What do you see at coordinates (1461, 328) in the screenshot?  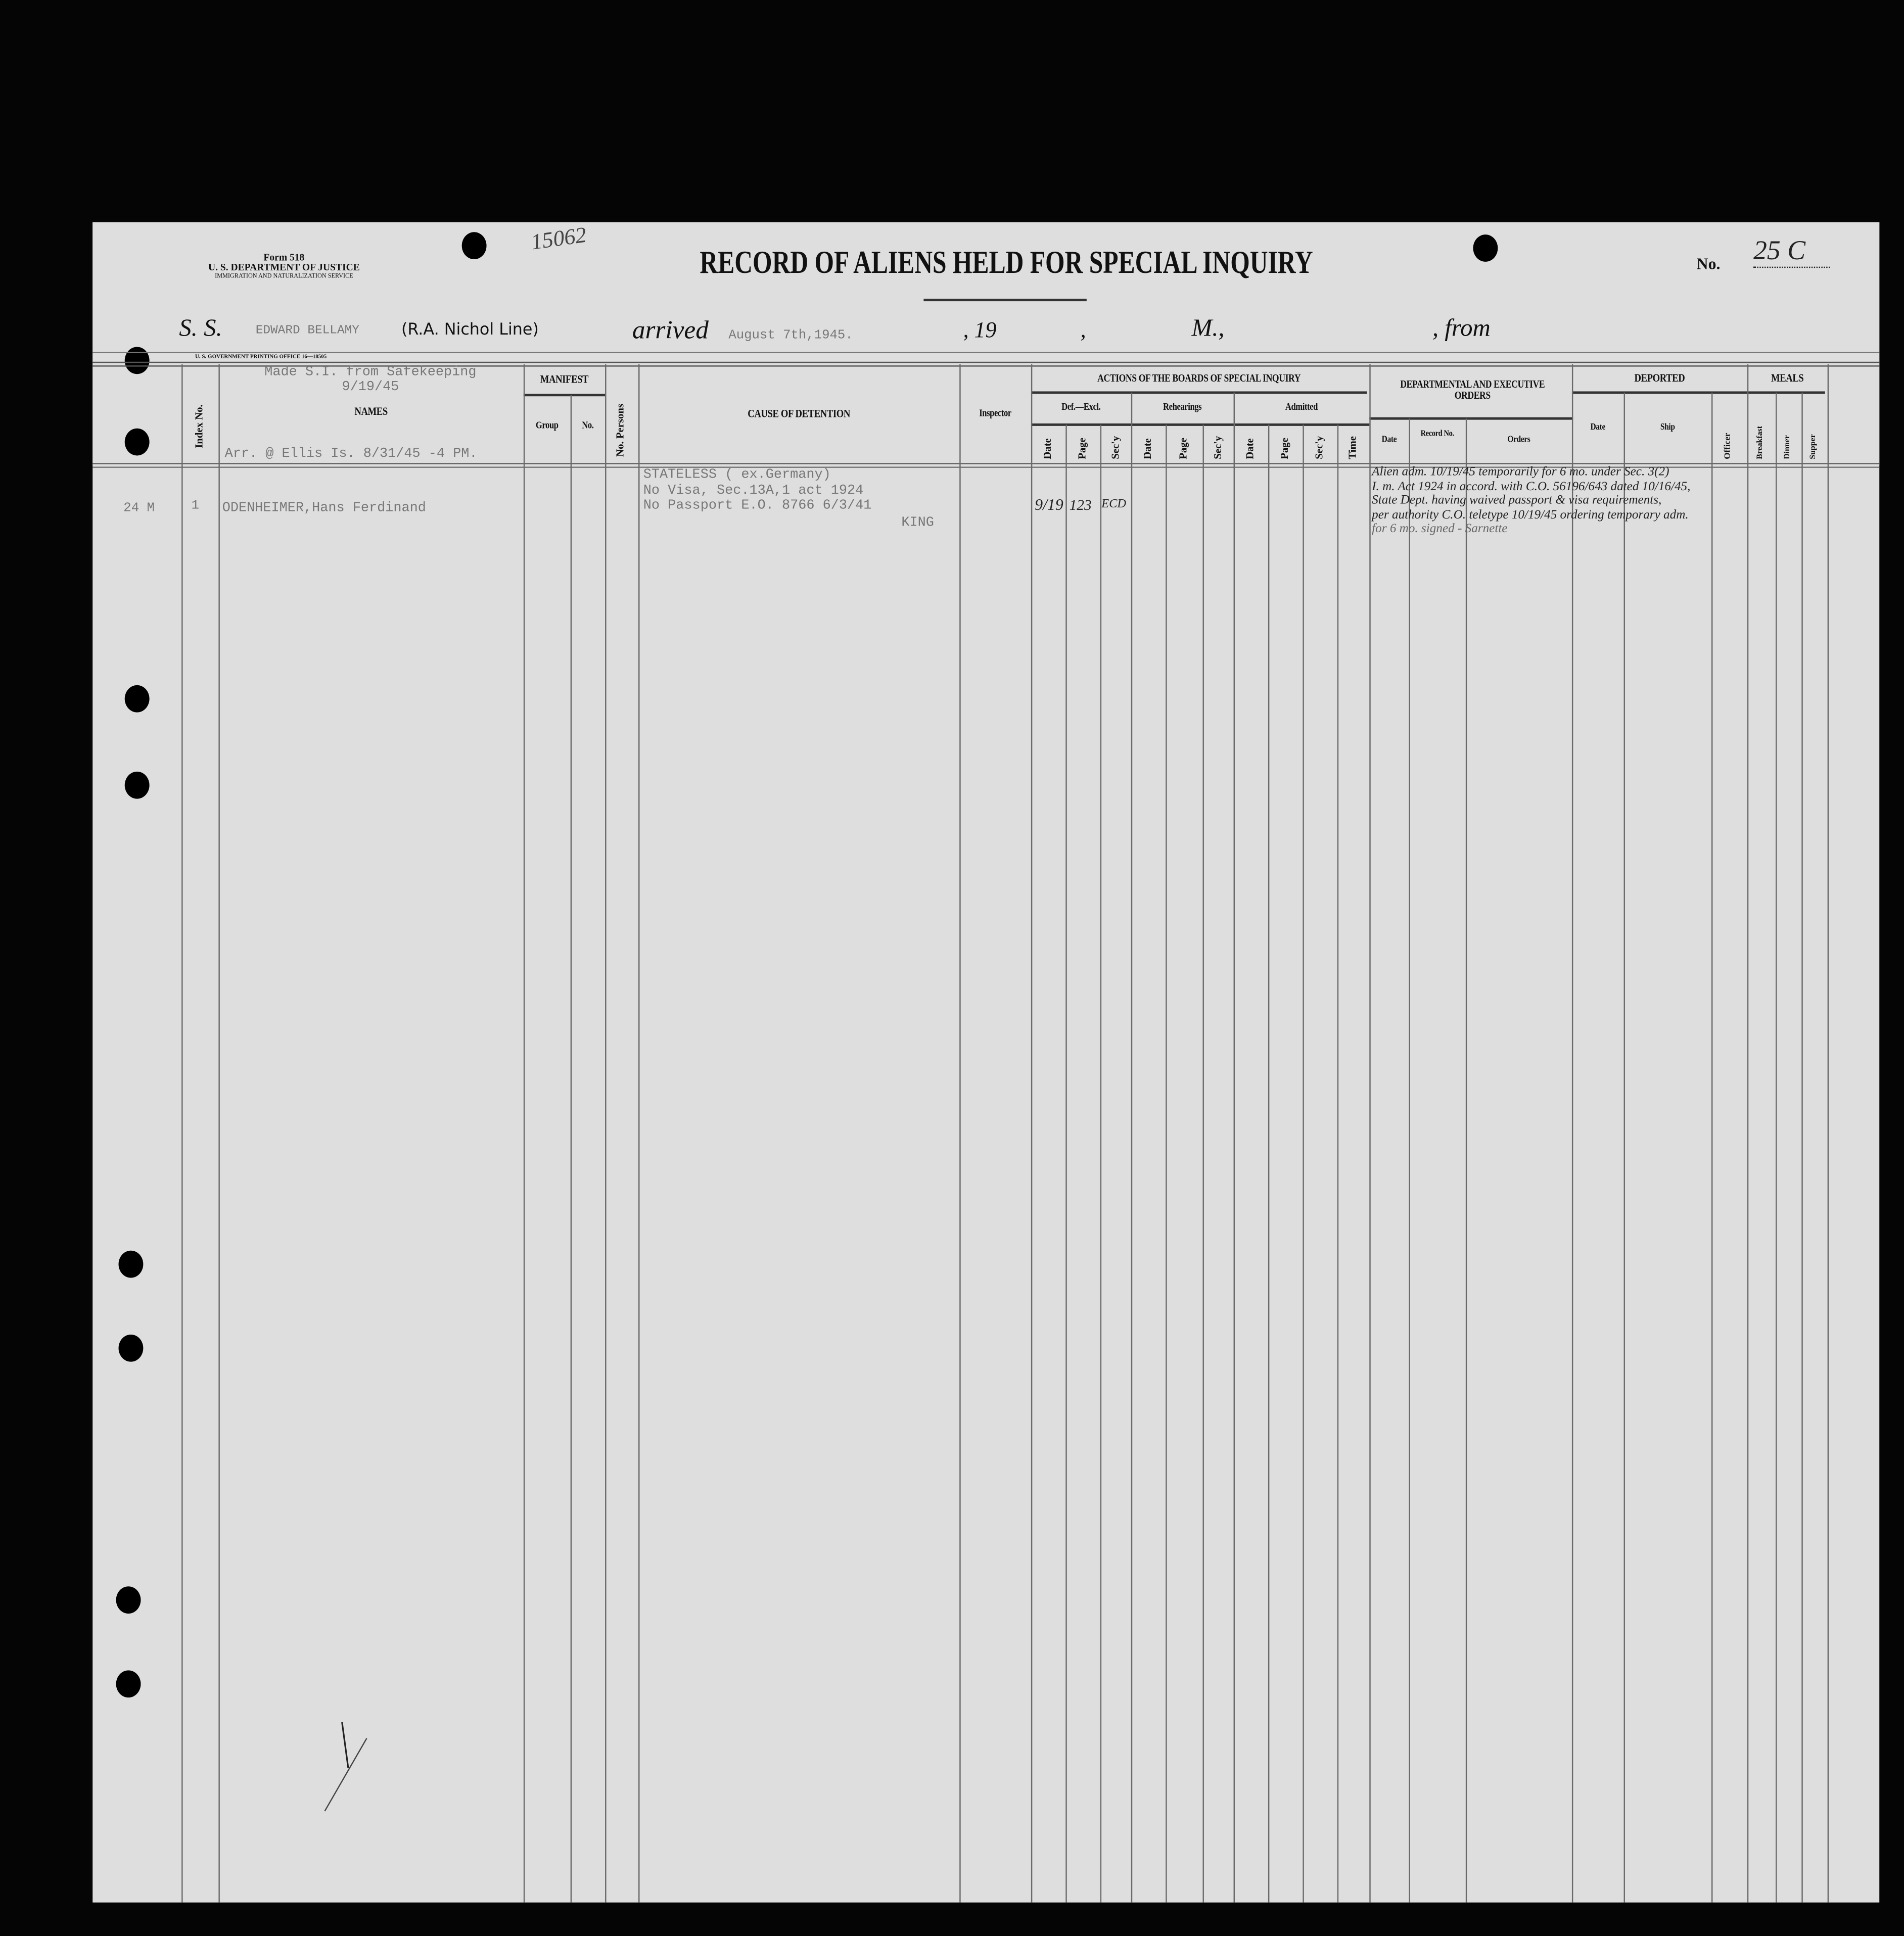 I see `from-label: , from` at bounding box center [1461, 328].